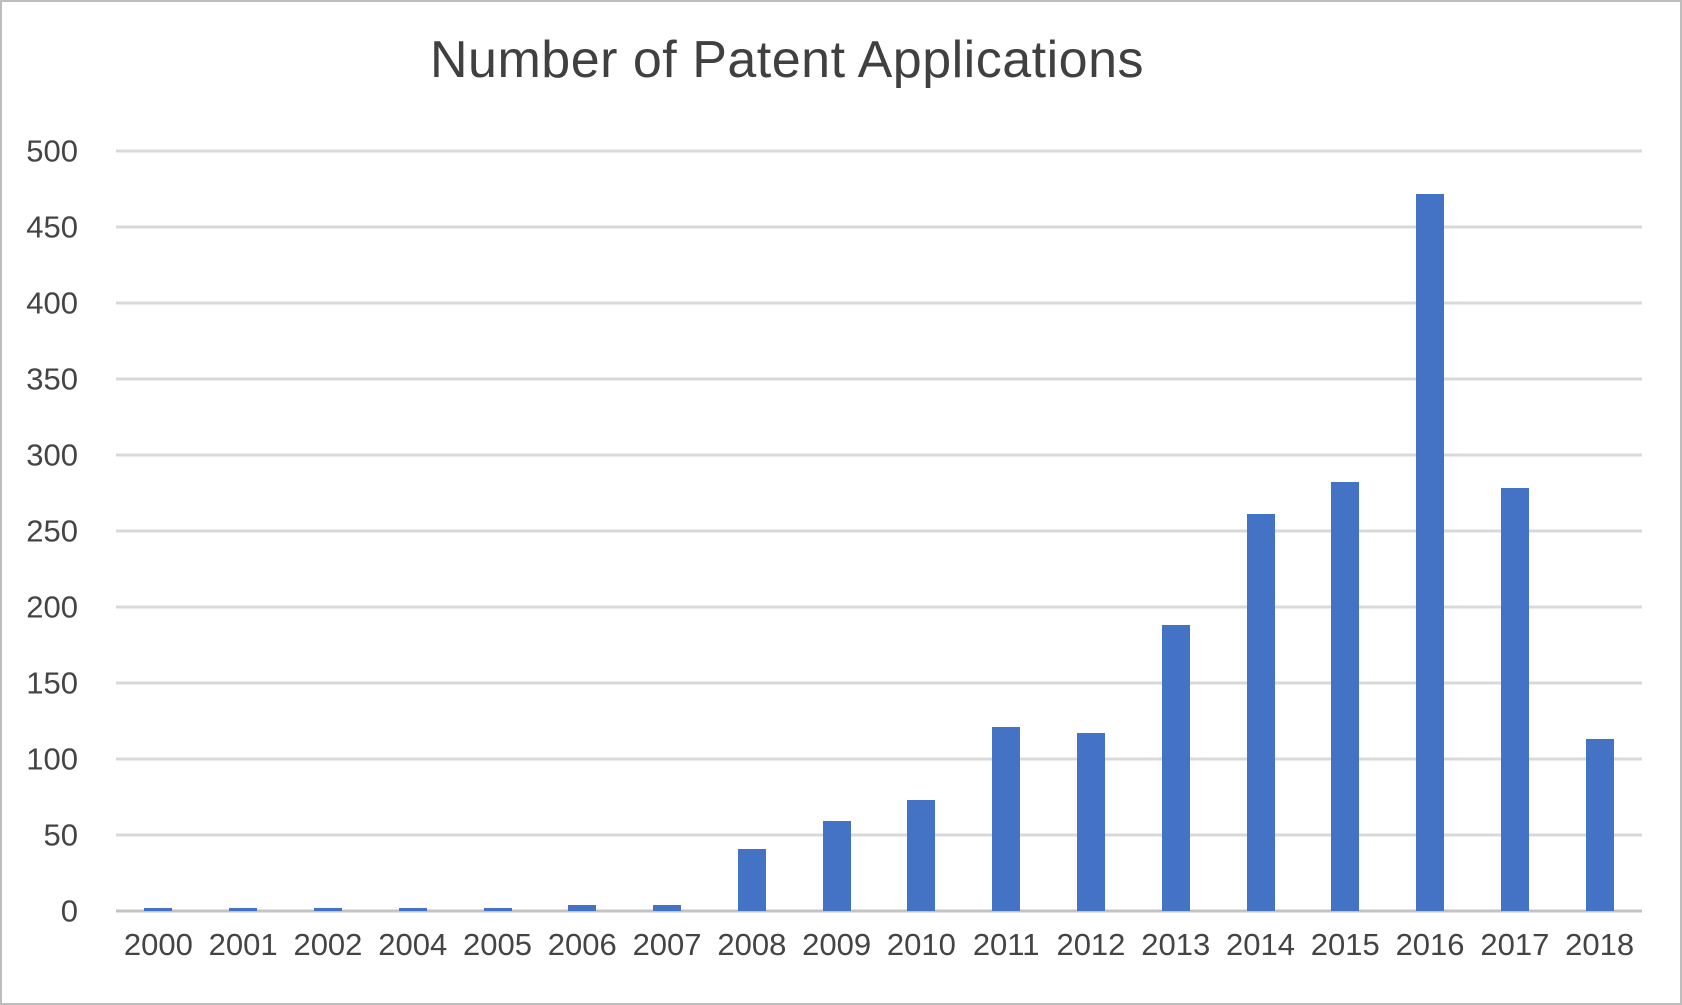  I want to click on x-tick-label: 2014, so click(1260, 944).